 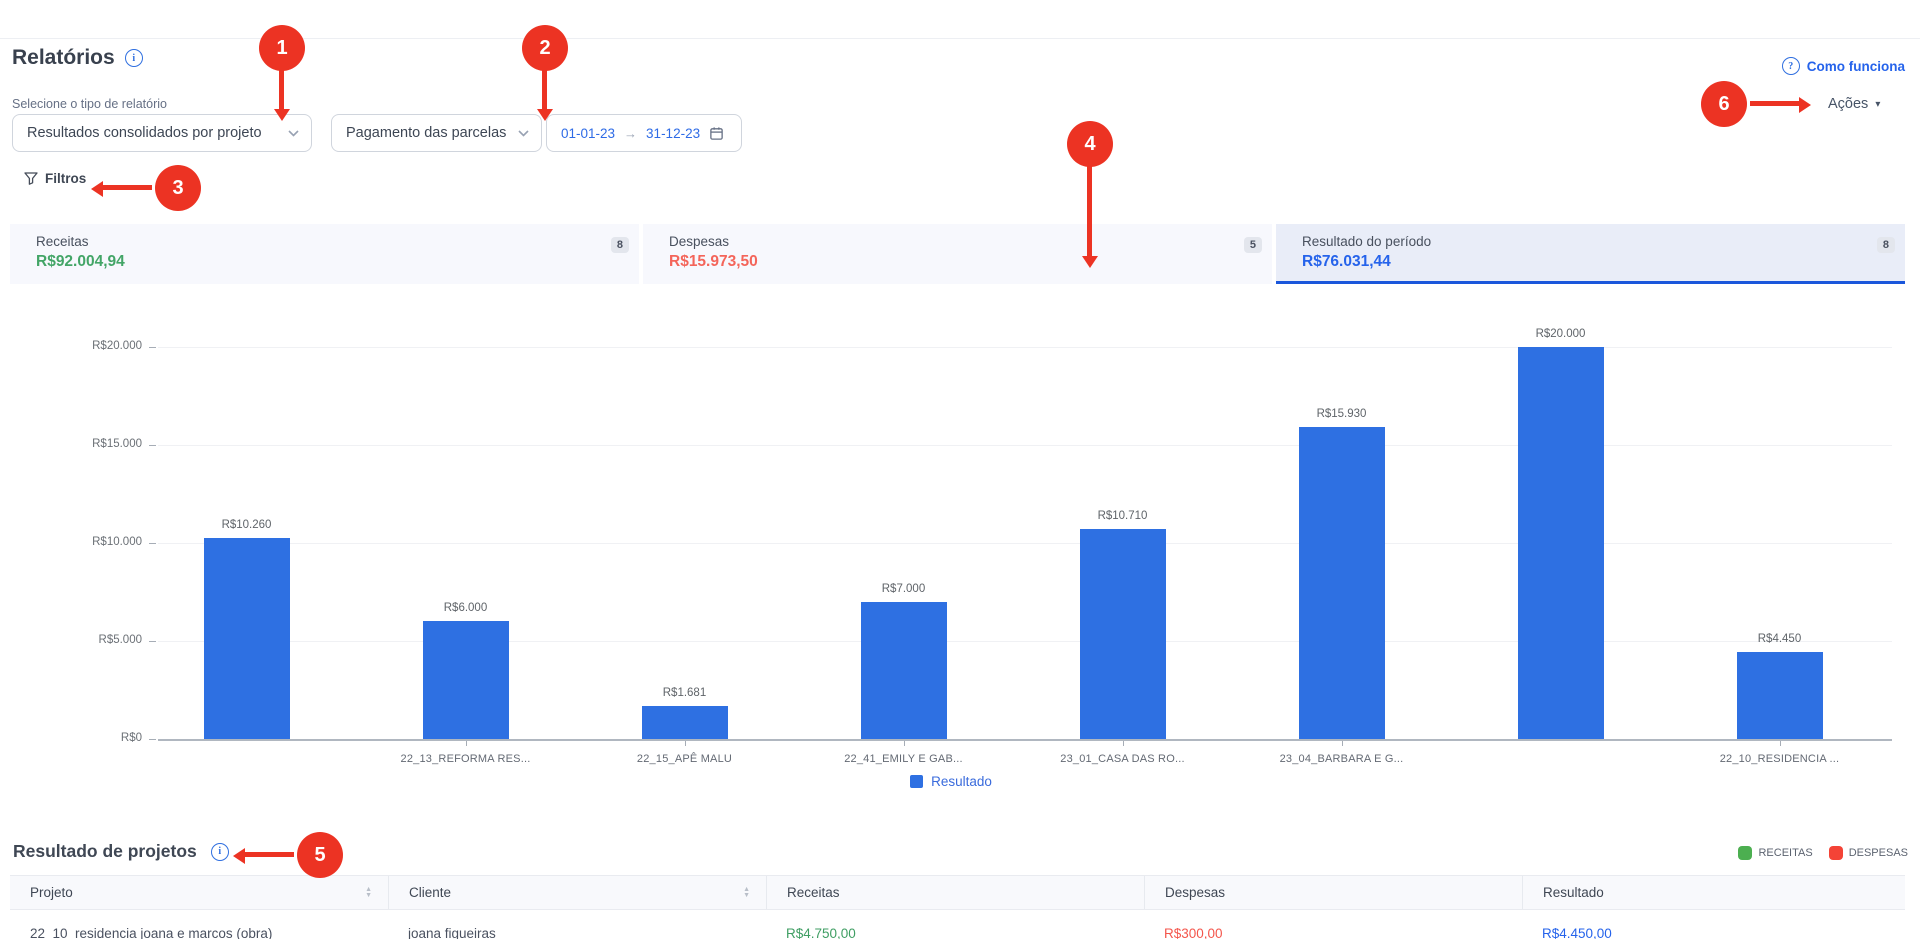 What do you see at coordinates (713, 261) in the screenshot?
I see `card-value: R$15.973,50` at bounding box center [713, 261].